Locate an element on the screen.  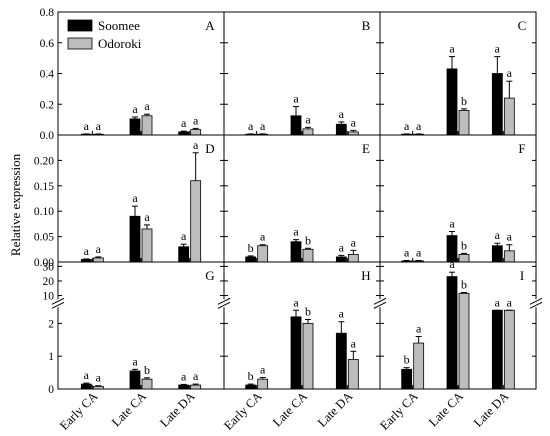
legend: Soomee Odoroki is located at coordinates (104, 34).